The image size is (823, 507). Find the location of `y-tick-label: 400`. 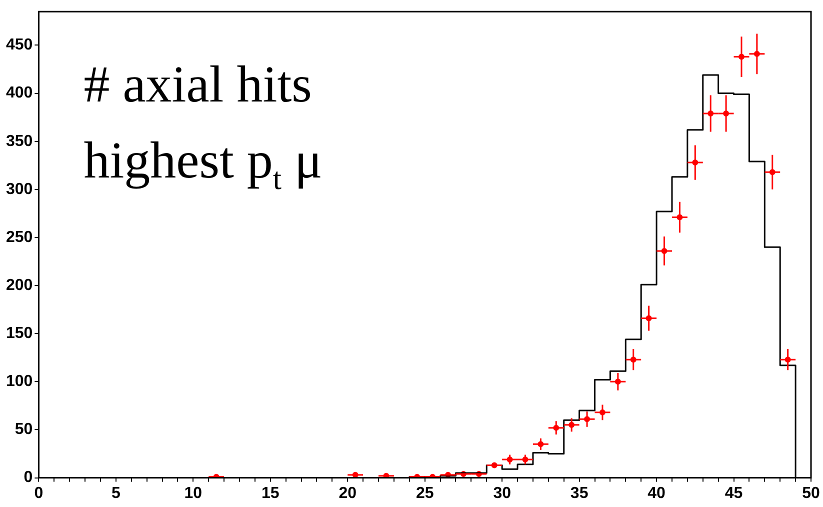

y-tick-label: 400 is located at coordinates (19, 93).